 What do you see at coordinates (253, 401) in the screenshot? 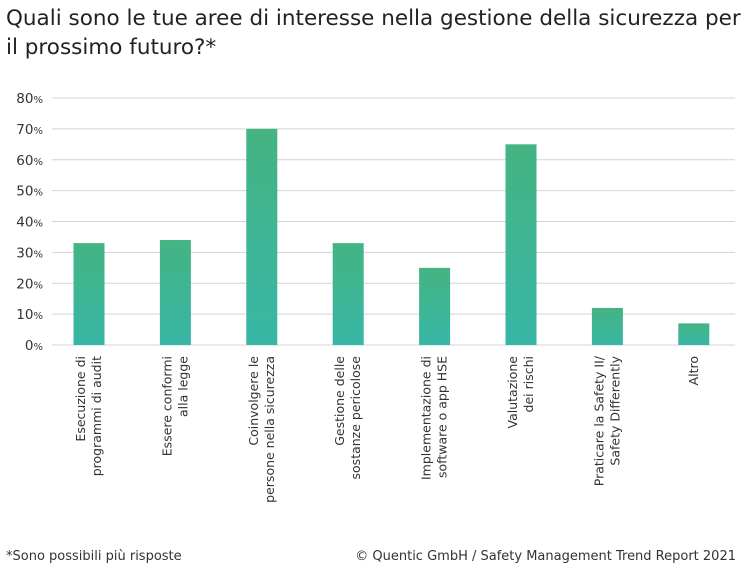
I see `x-category-label: Coinvolgere le` at bounding box center [253, 401].